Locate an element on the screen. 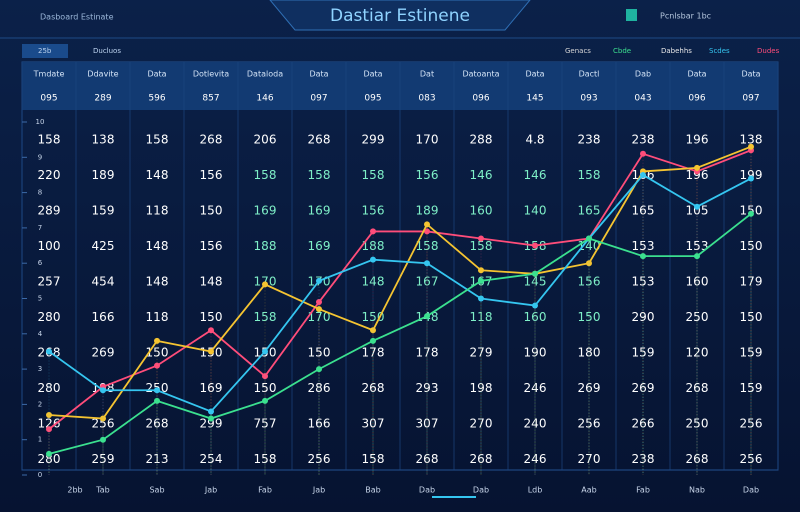  x-tick-label: Aab is located at coordinates (588, 490).